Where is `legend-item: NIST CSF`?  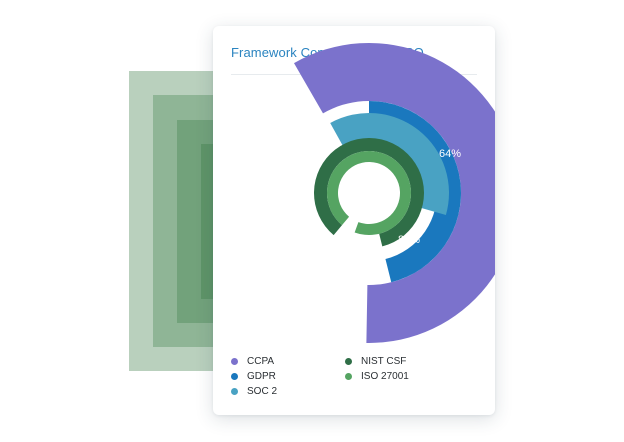
legend-item: NIST CSF is located at coordinates (375, 361).